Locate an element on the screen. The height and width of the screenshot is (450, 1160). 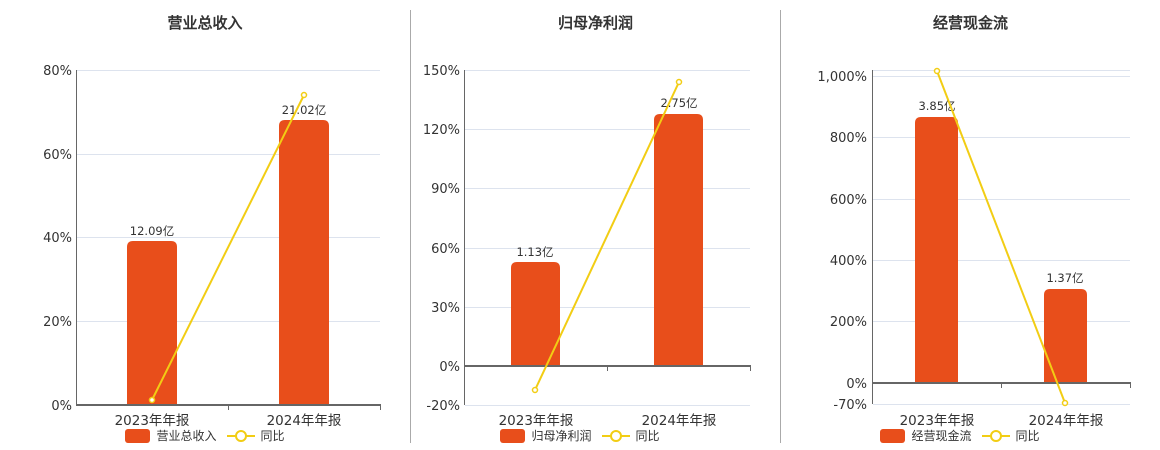
bar-2024 is located at coordinates (304, 262).